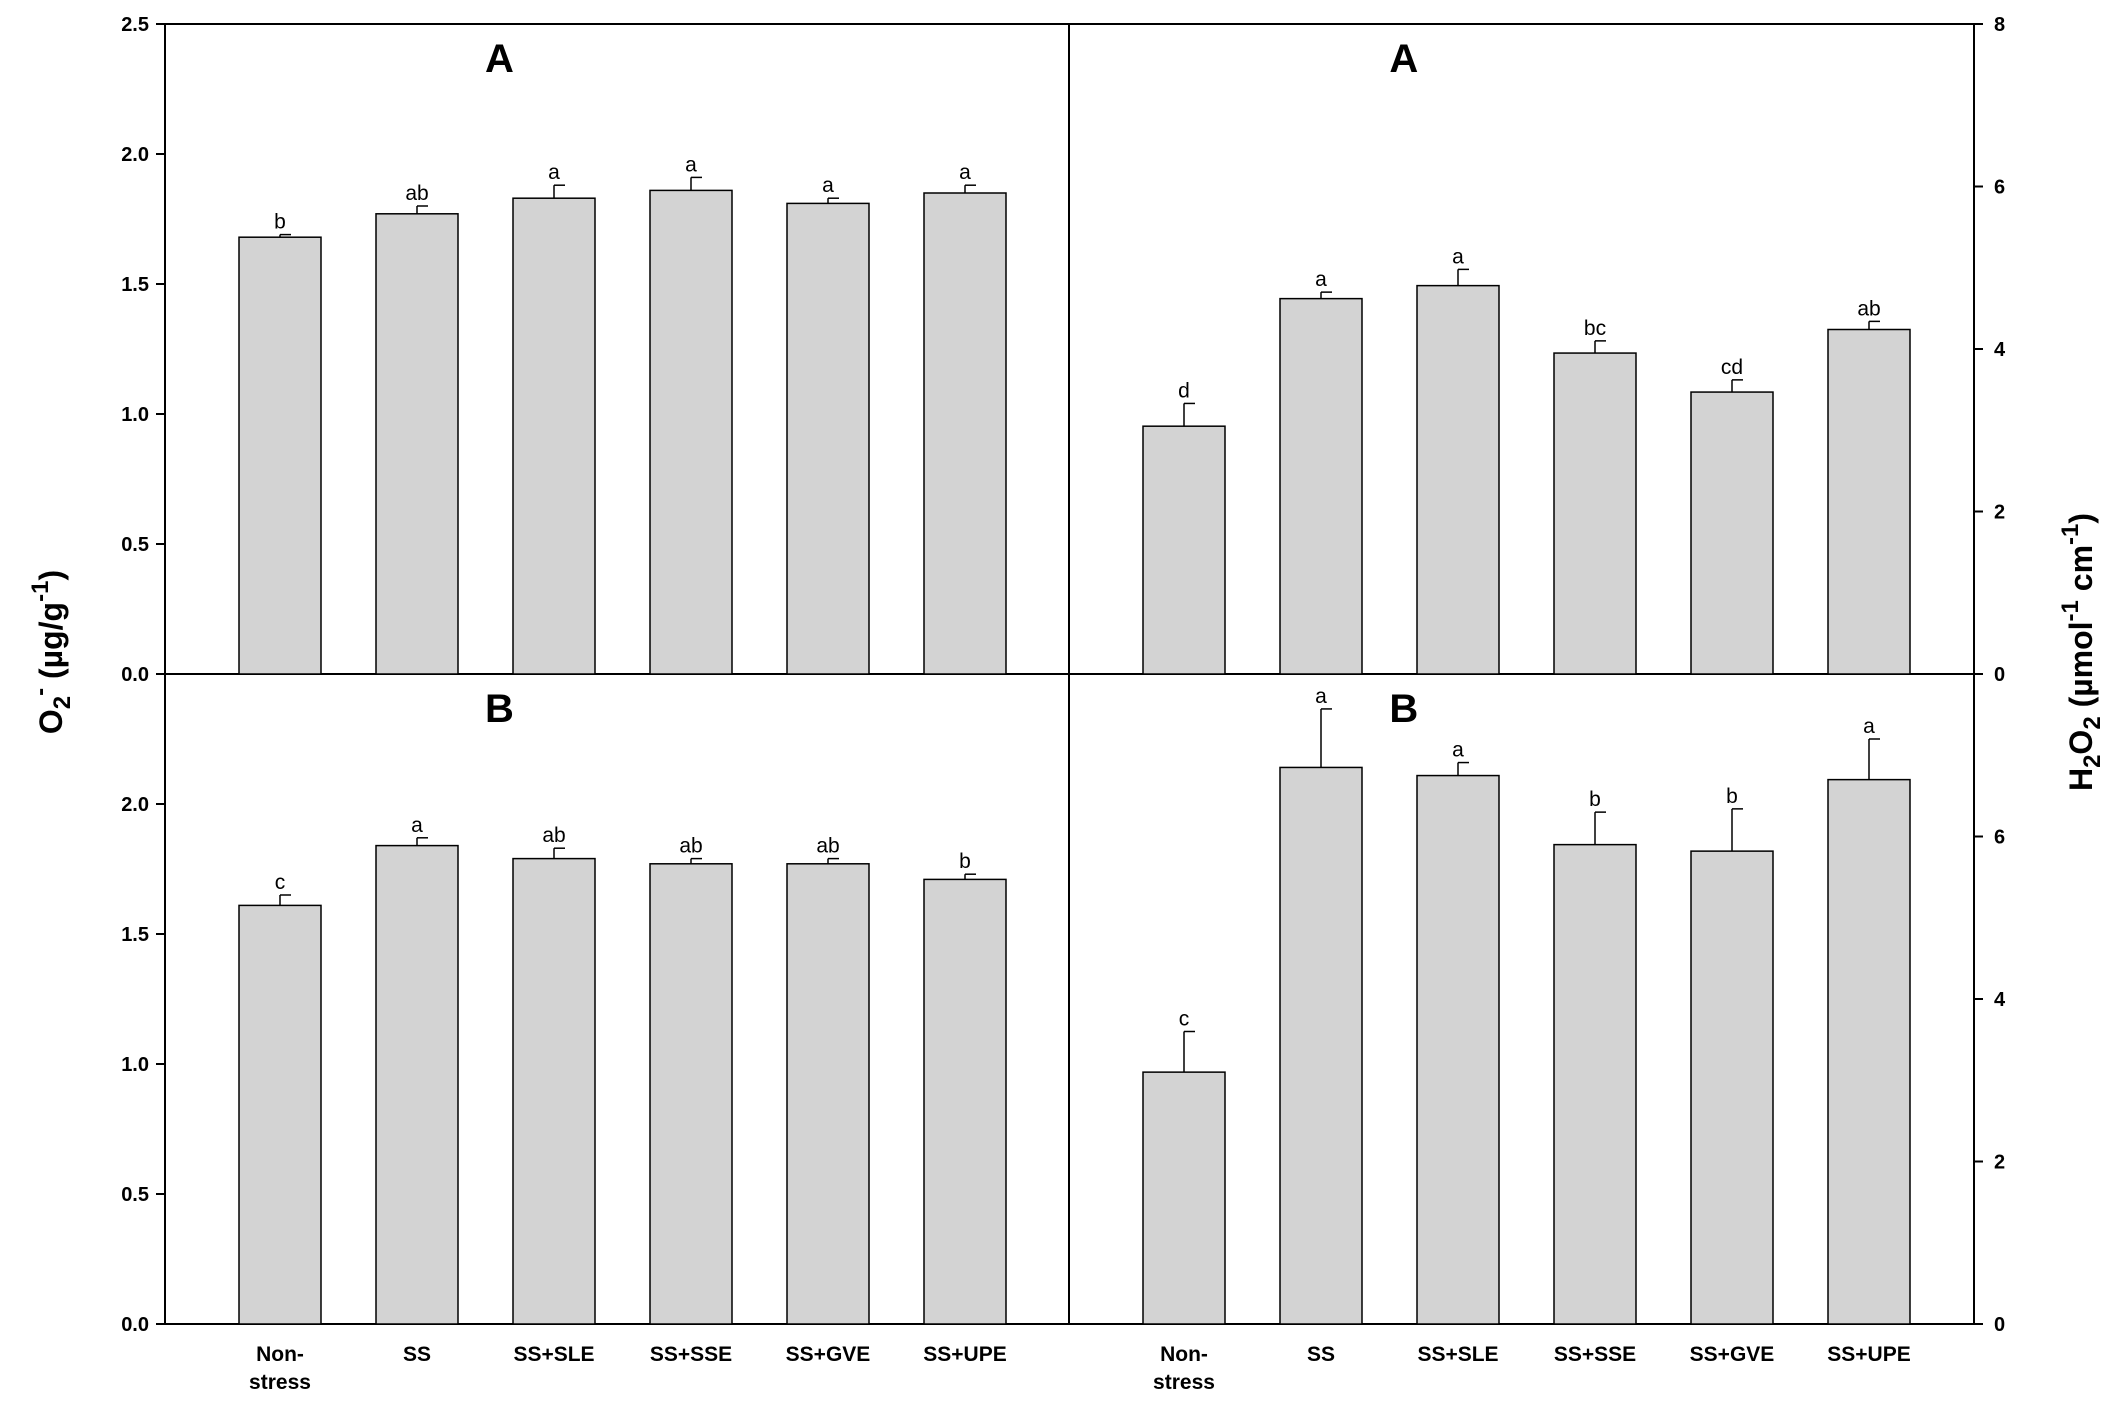  Describe the element at coordinates (135, 25) in the screenshot. I see `y-tick-label: 2.5` at that location.